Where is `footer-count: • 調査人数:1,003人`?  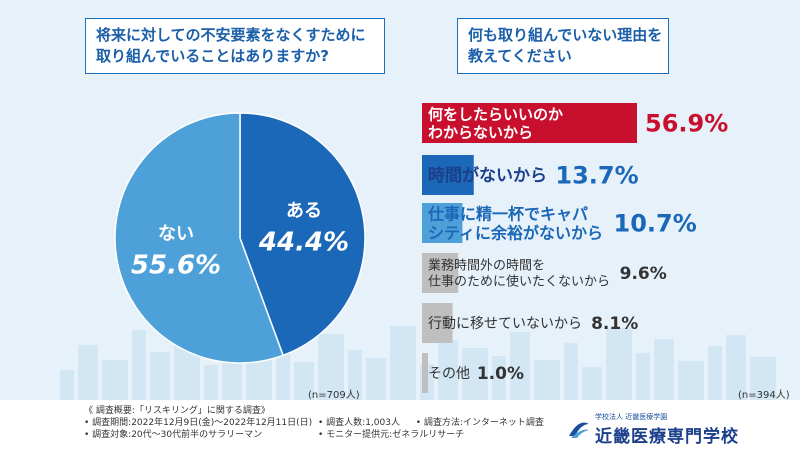 footer-count: • 調査人数:1,003人 is located at coordinates (359, 423).